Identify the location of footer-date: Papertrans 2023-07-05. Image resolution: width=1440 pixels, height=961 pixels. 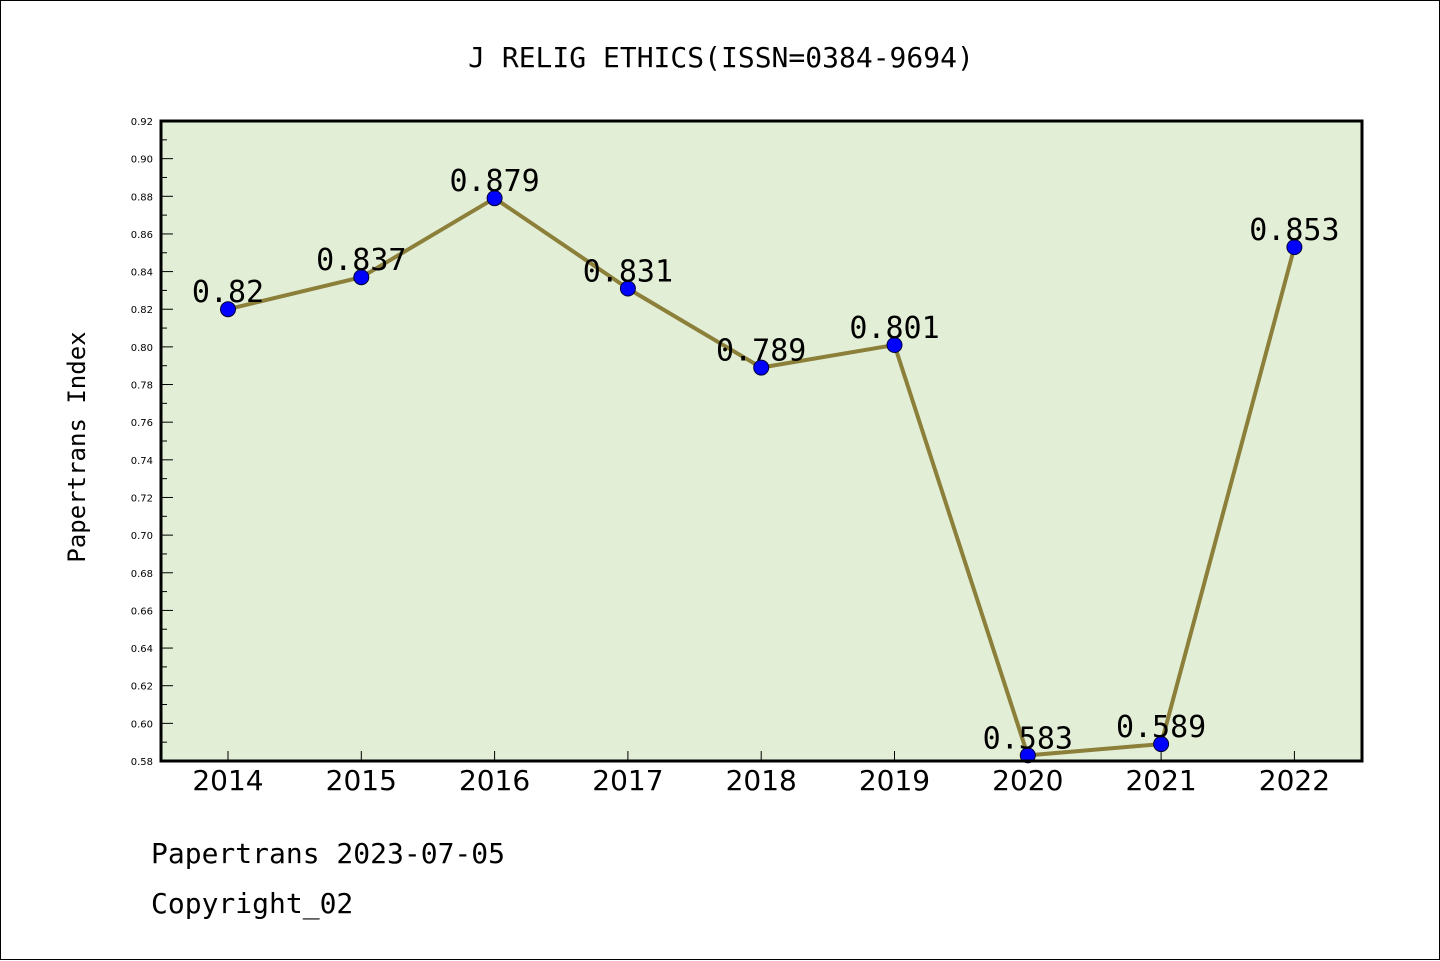
(328, 853).